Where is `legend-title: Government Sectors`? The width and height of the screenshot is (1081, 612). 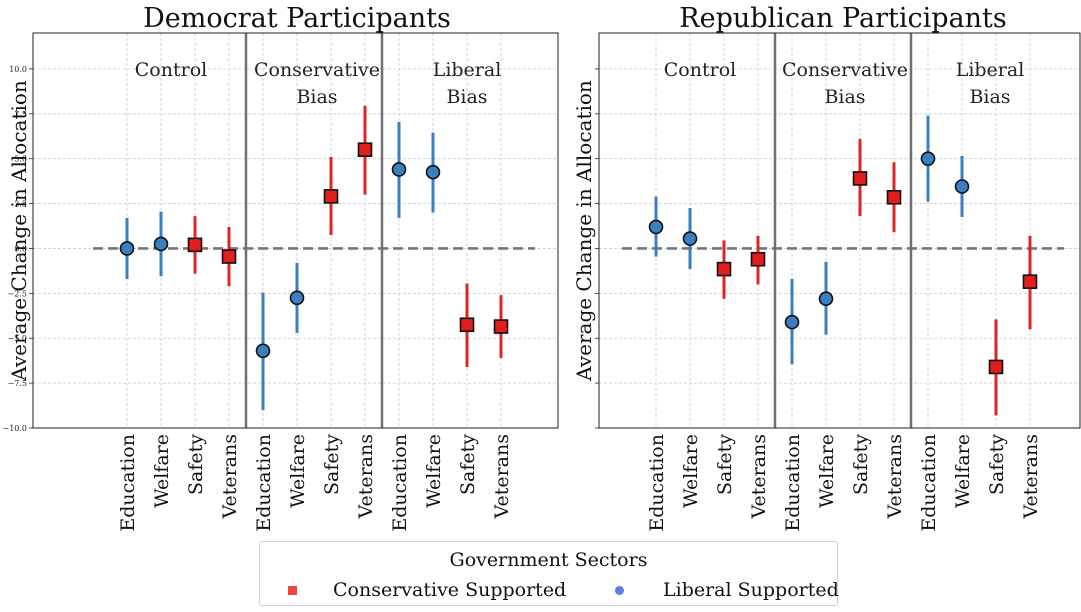
legend-title: Government Sectors is located at coordinates (548, 560).